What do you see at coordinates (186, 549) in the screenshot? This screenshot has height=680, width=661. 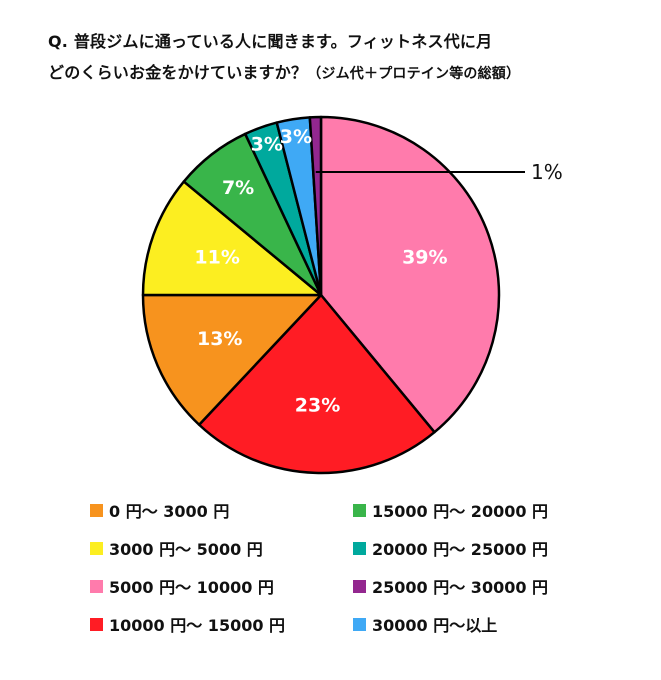 I see `legend-label: 3000 円～ 5000 円` at bounding box center [186, 549].